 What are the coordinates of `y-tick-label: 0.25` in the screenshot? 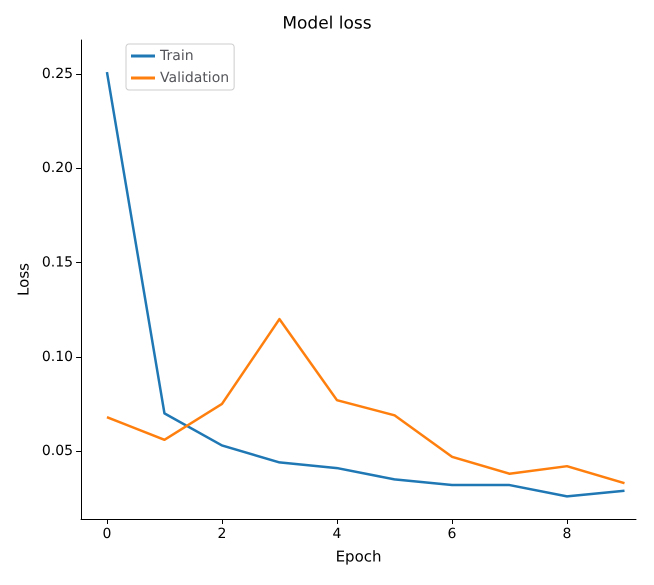 It's located at (58, 74).